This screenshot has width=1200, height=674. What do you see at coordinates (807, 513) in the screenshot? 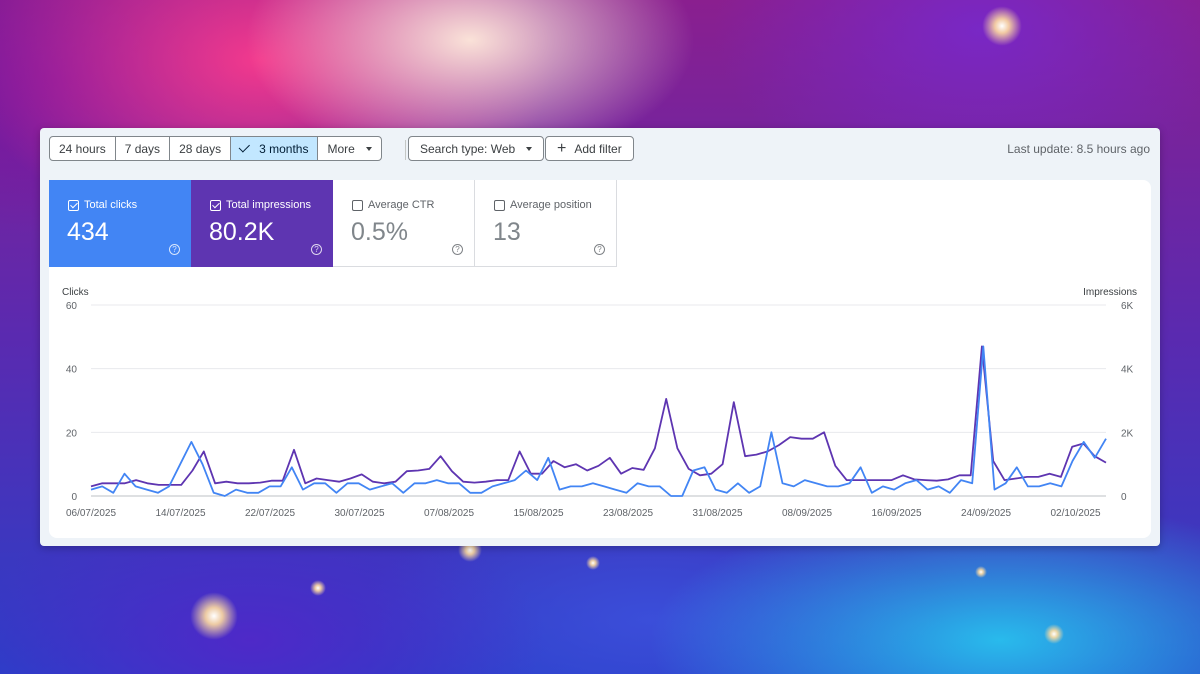
I see `x-tick-label: 08/09/2025` at bounding box center [807, 513].